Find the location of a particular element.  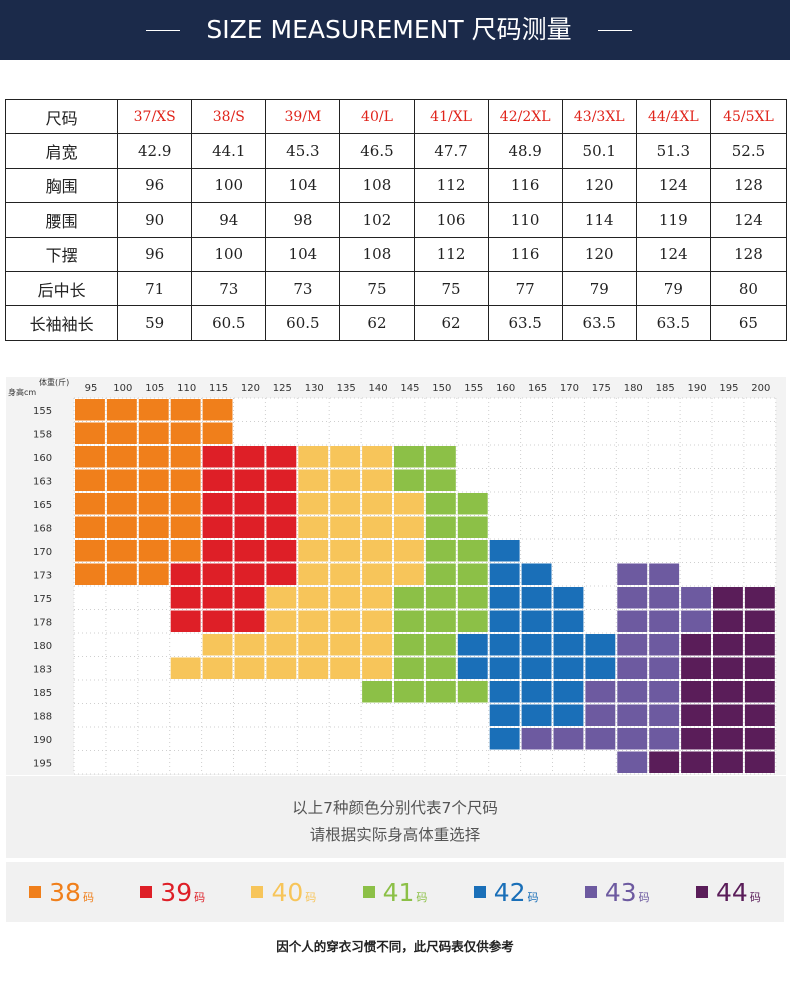

measurement-value: 124 is located at coordinates (673, 254).